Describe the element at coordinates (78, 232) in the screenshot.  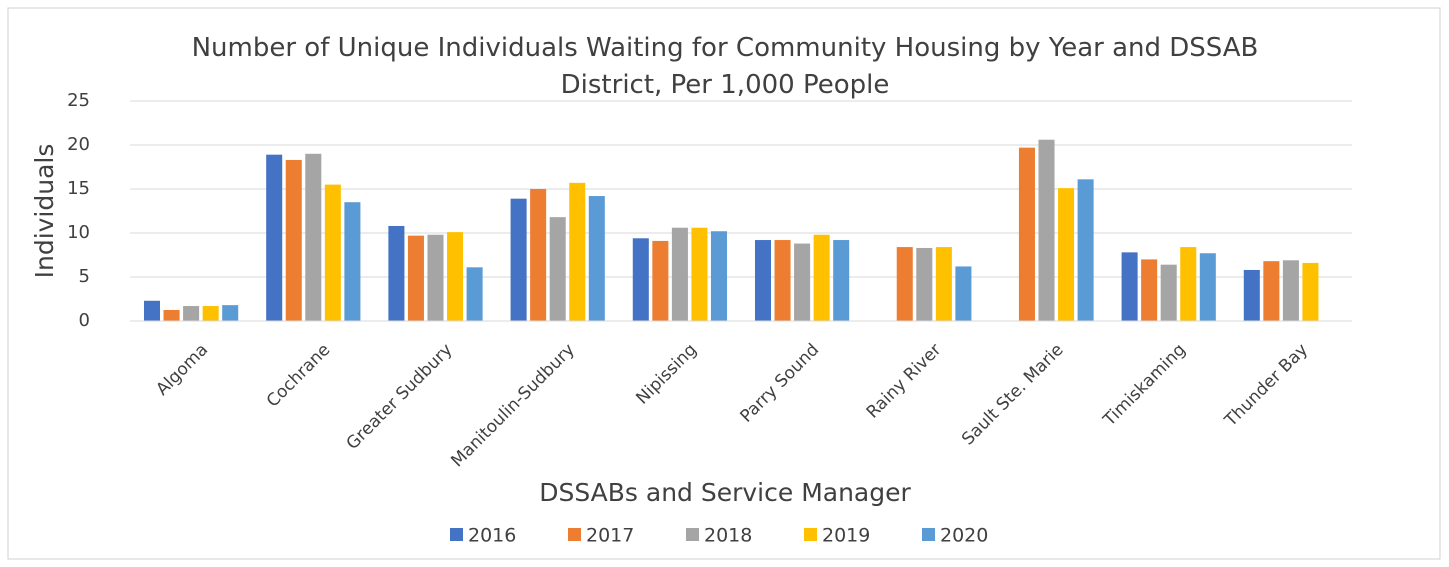
I see `y-tick-label: 10` at that location.